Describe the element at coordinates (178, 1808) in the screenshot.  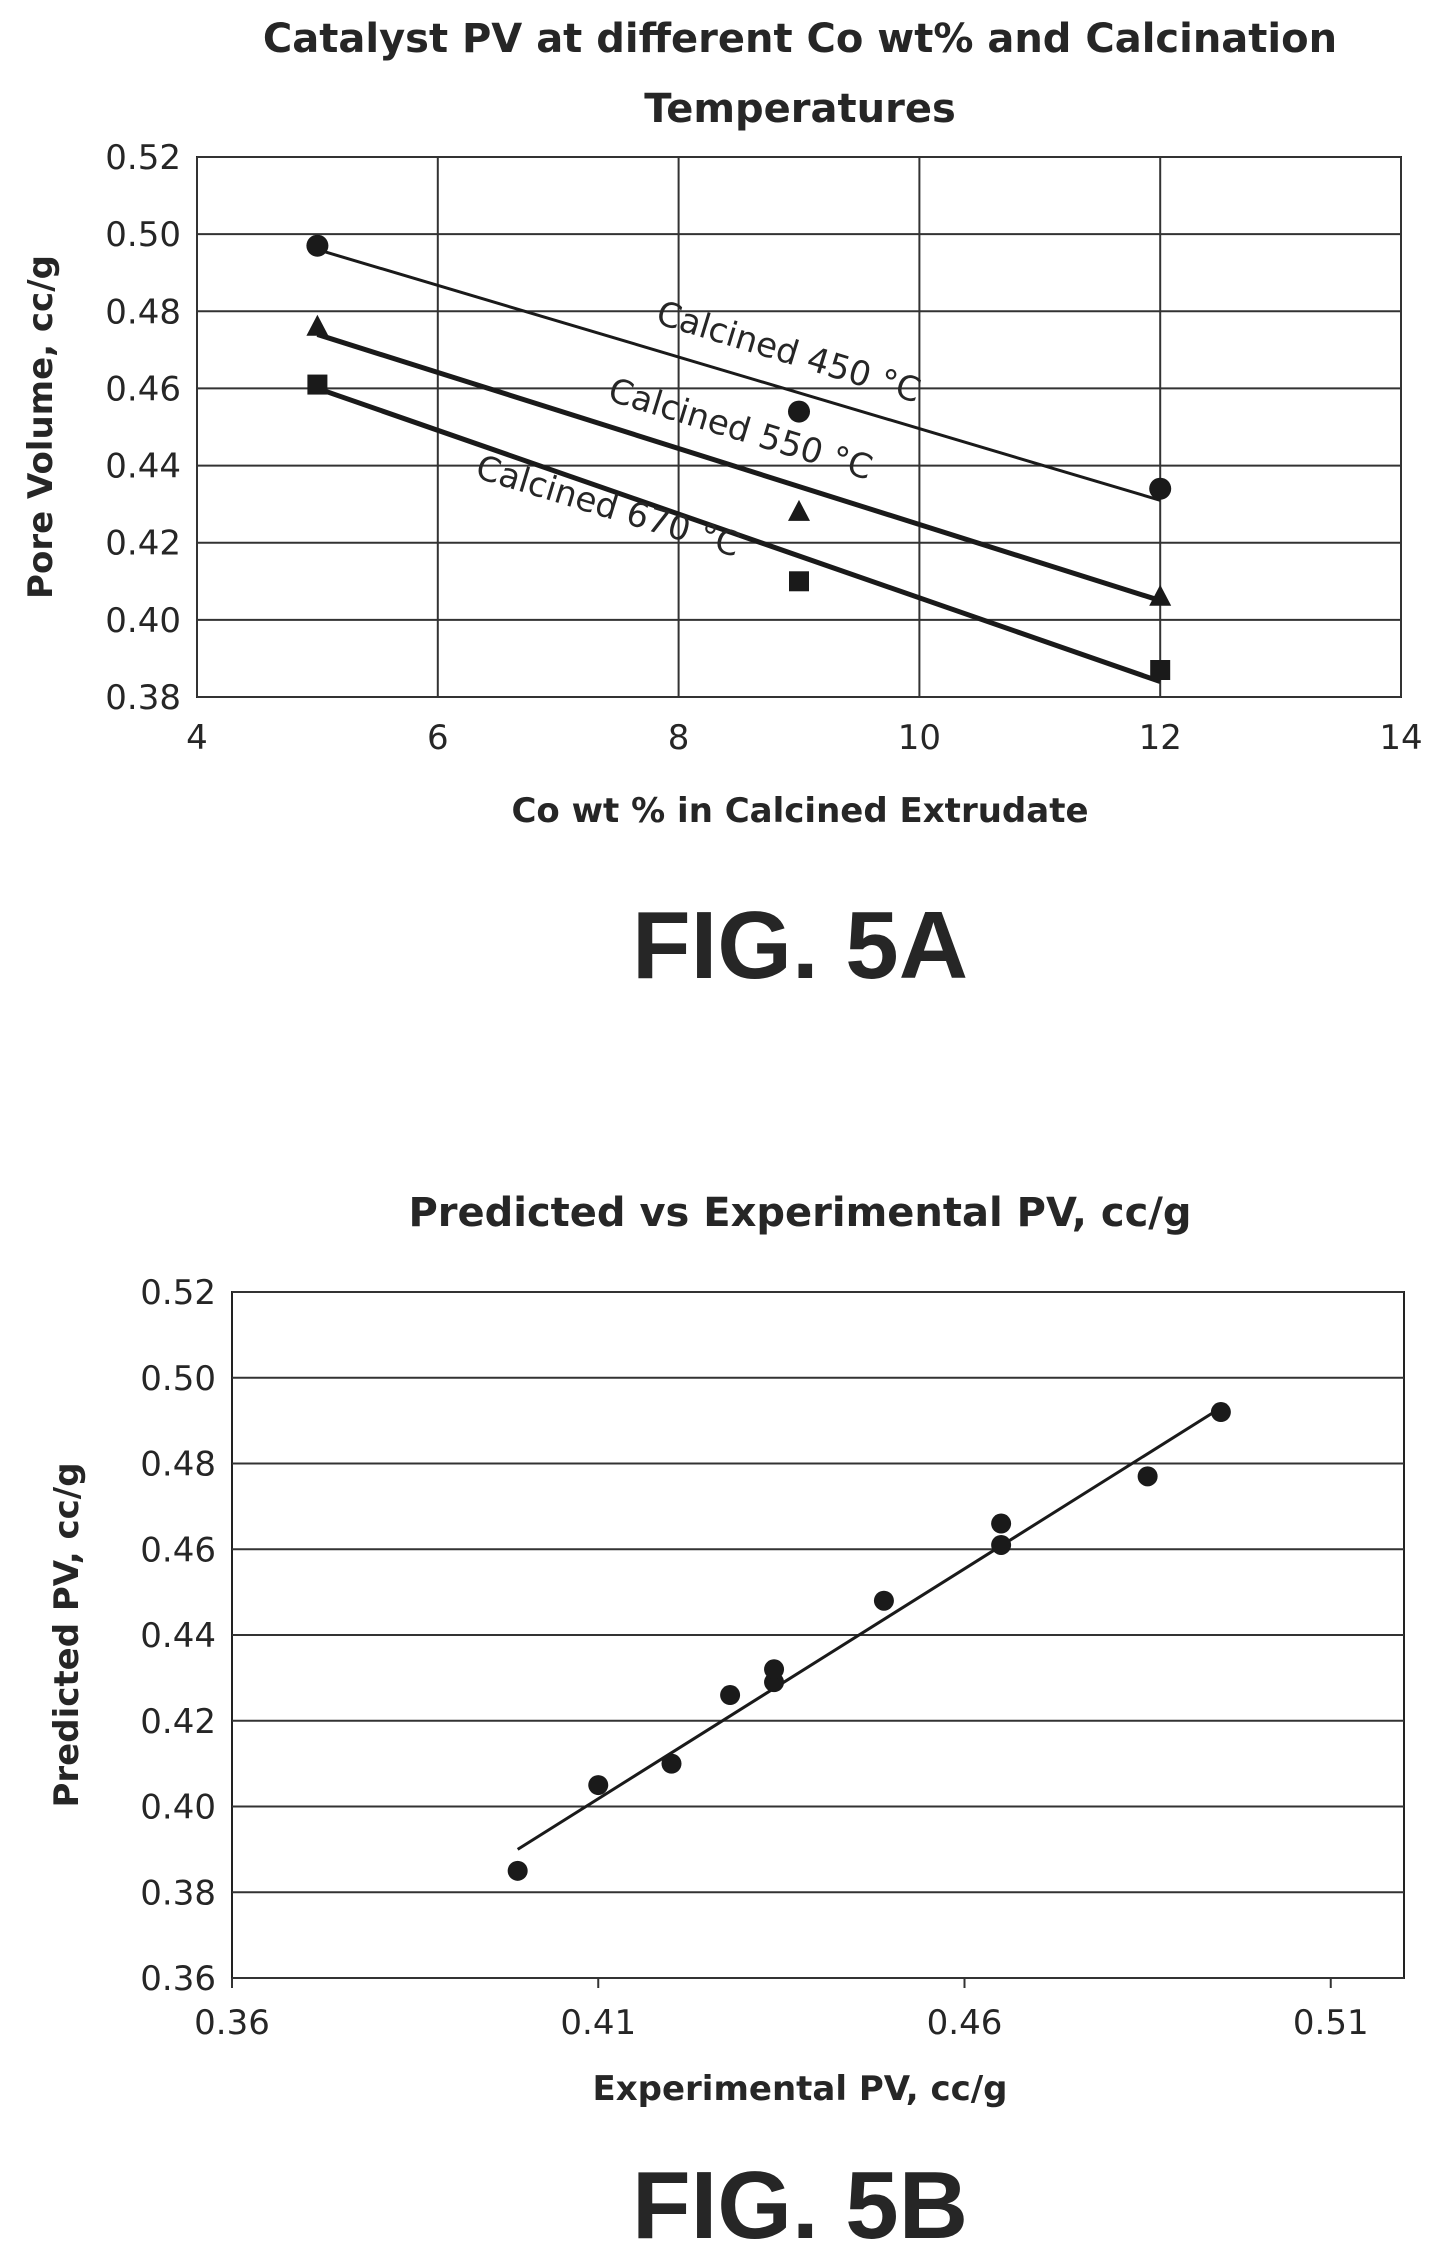
I see `chart-5b-y-tick-label: 0.40` at that location.